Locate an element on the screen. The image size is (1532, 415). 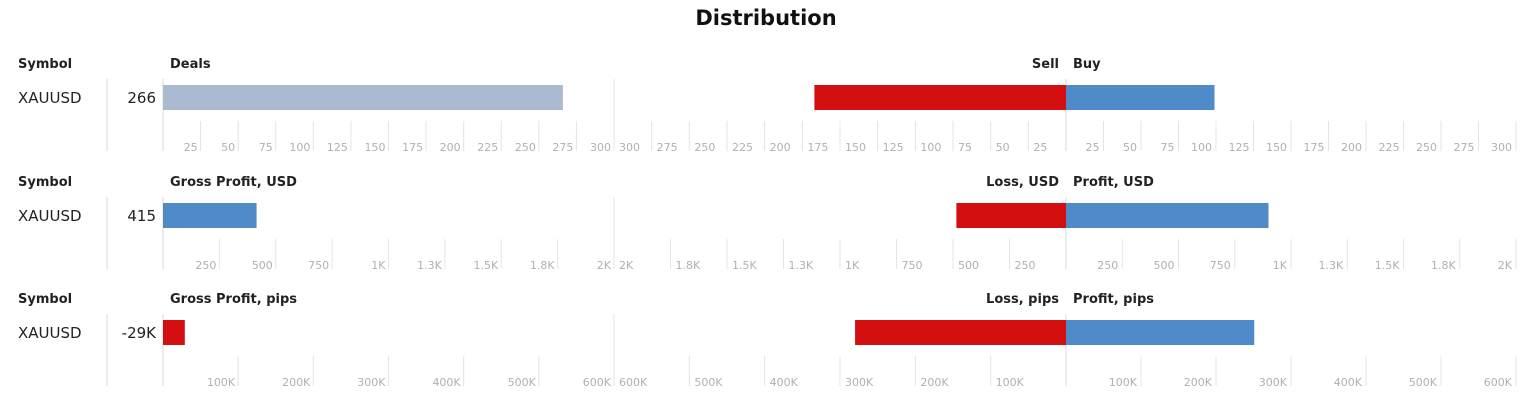
left-tick-label: 1K is located at coordinates (378, 265).